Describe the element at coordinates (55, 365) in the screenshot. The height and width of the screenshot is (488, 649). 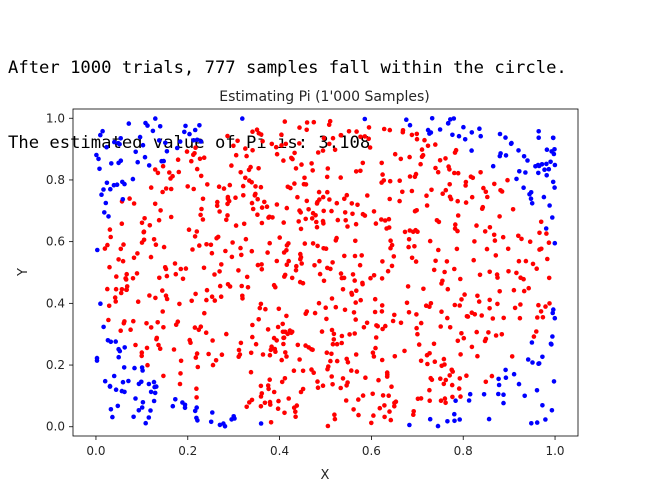
I see `y-tick-label: 0.2` at that location.